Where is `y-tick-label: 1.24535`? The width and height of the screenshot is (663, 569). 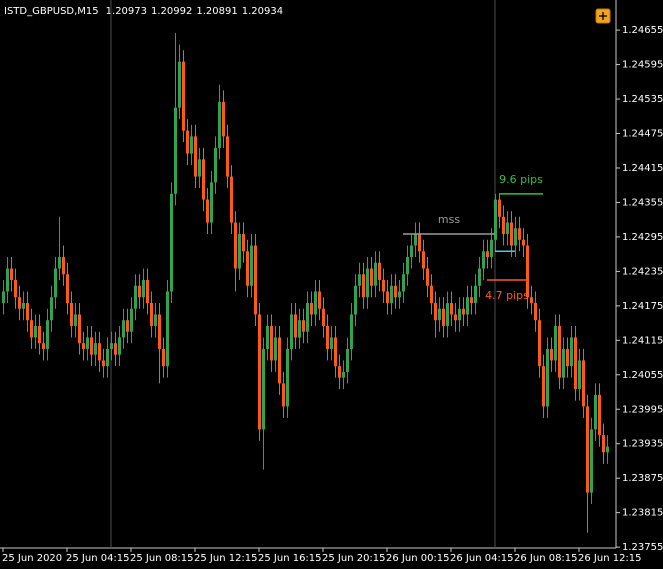 y-tick-label: 1.24535 is located at coordinates (642, 99).